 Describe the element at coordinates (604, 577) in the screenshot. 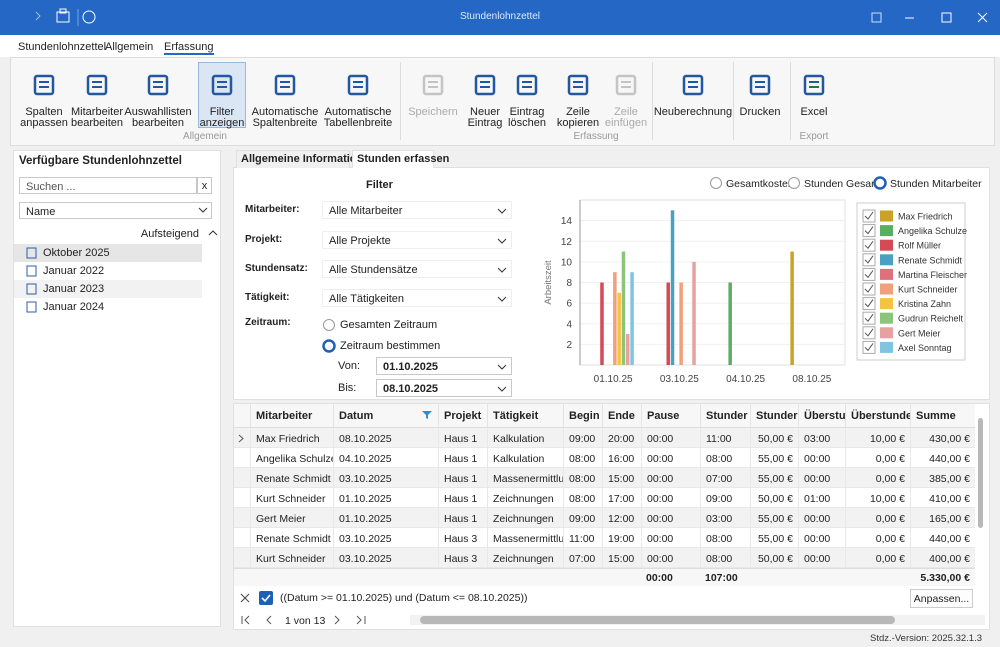

I see `totals-row` at that location.